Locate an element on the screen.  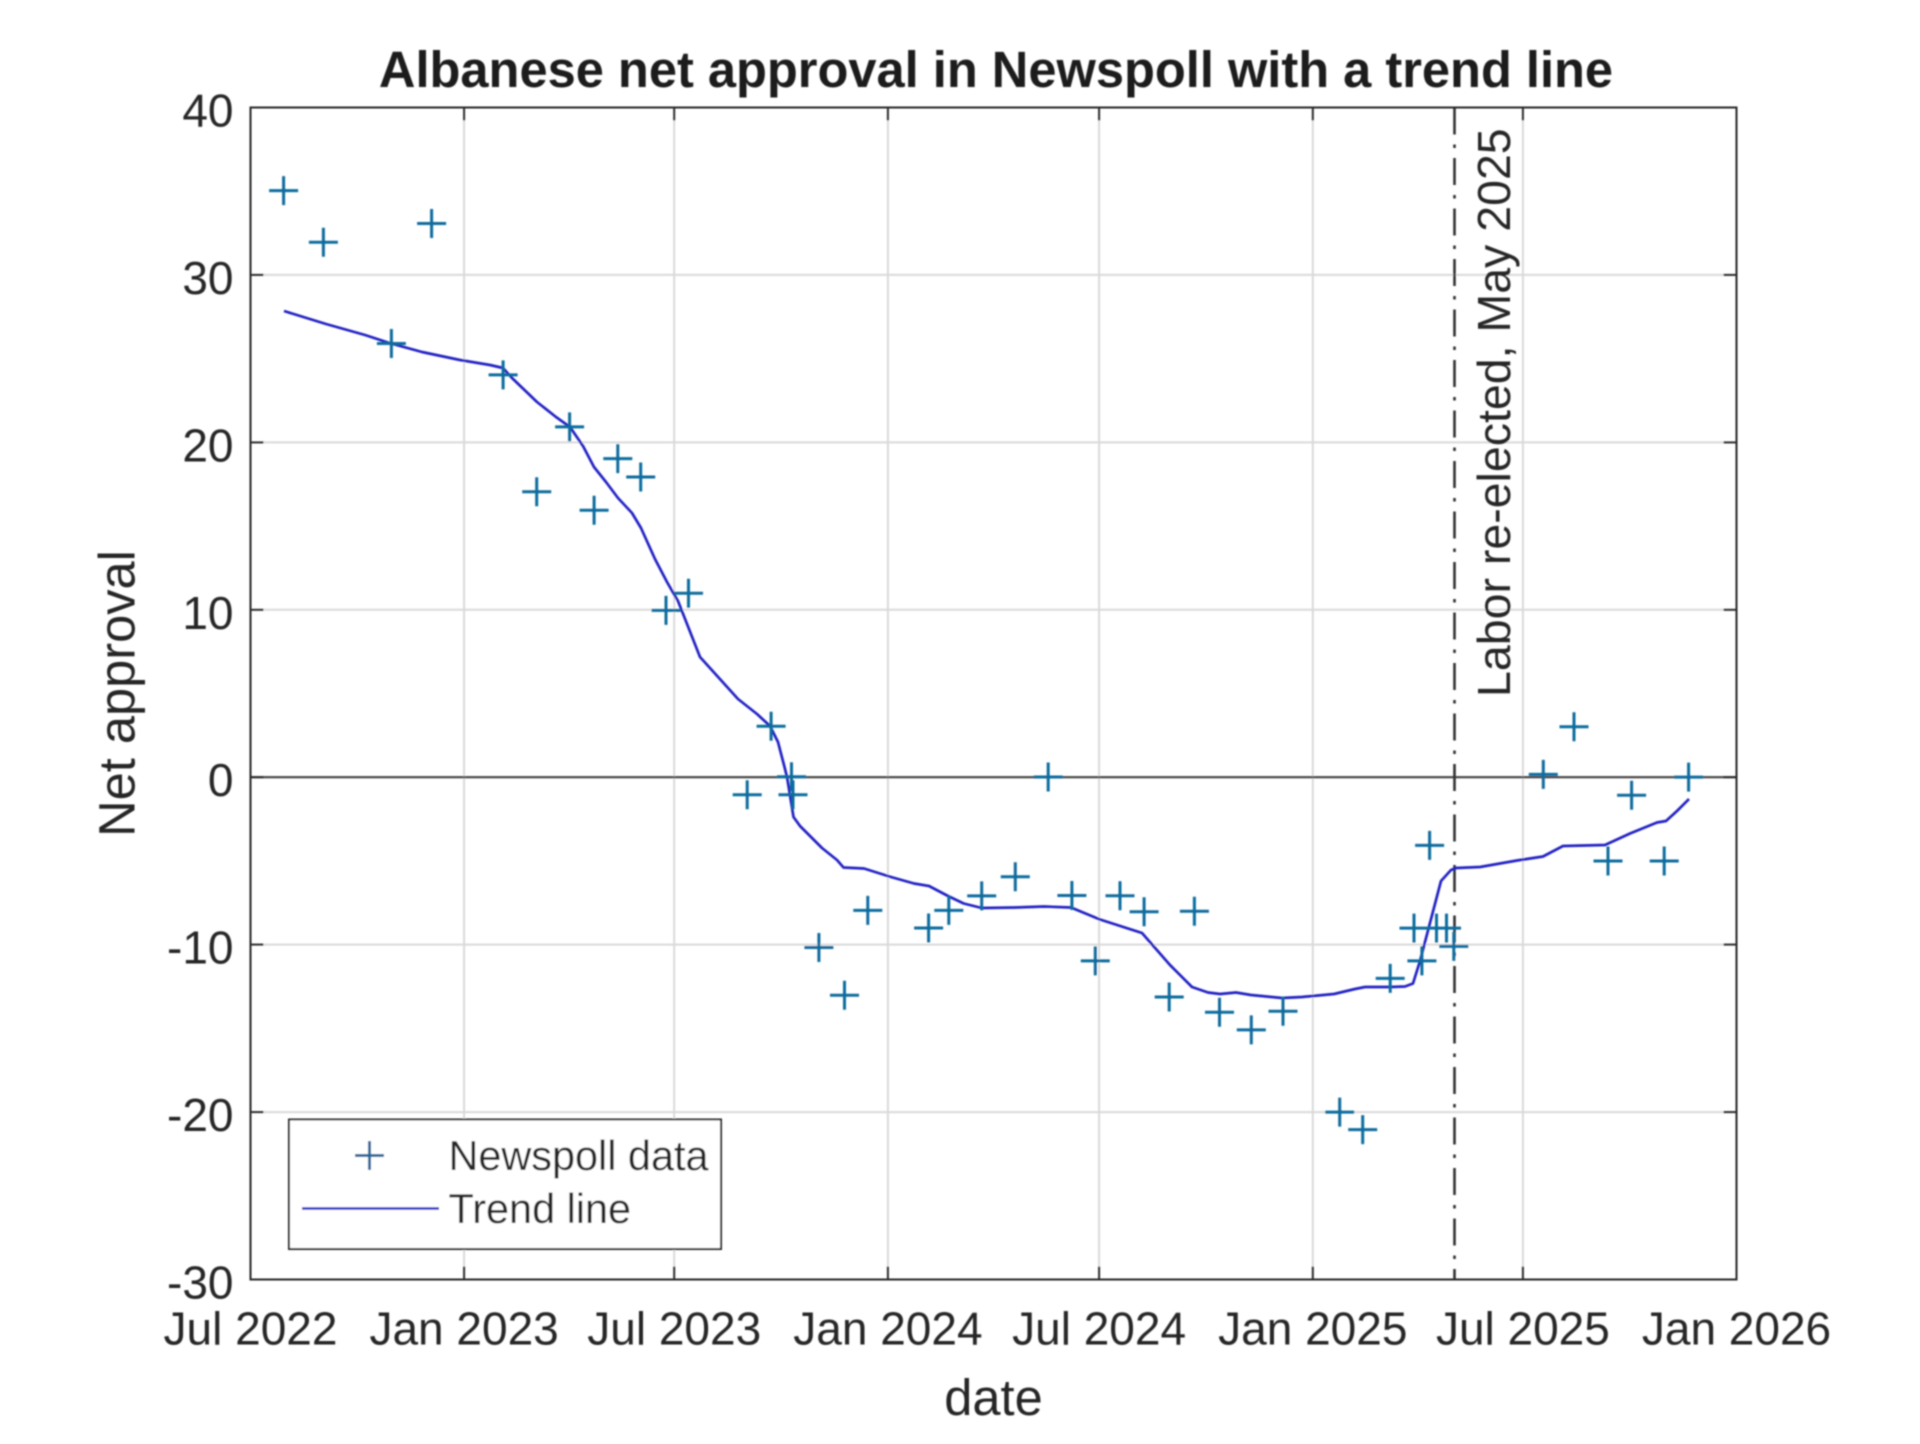
svg-text: Net approval is located at coordinates (117, 693).